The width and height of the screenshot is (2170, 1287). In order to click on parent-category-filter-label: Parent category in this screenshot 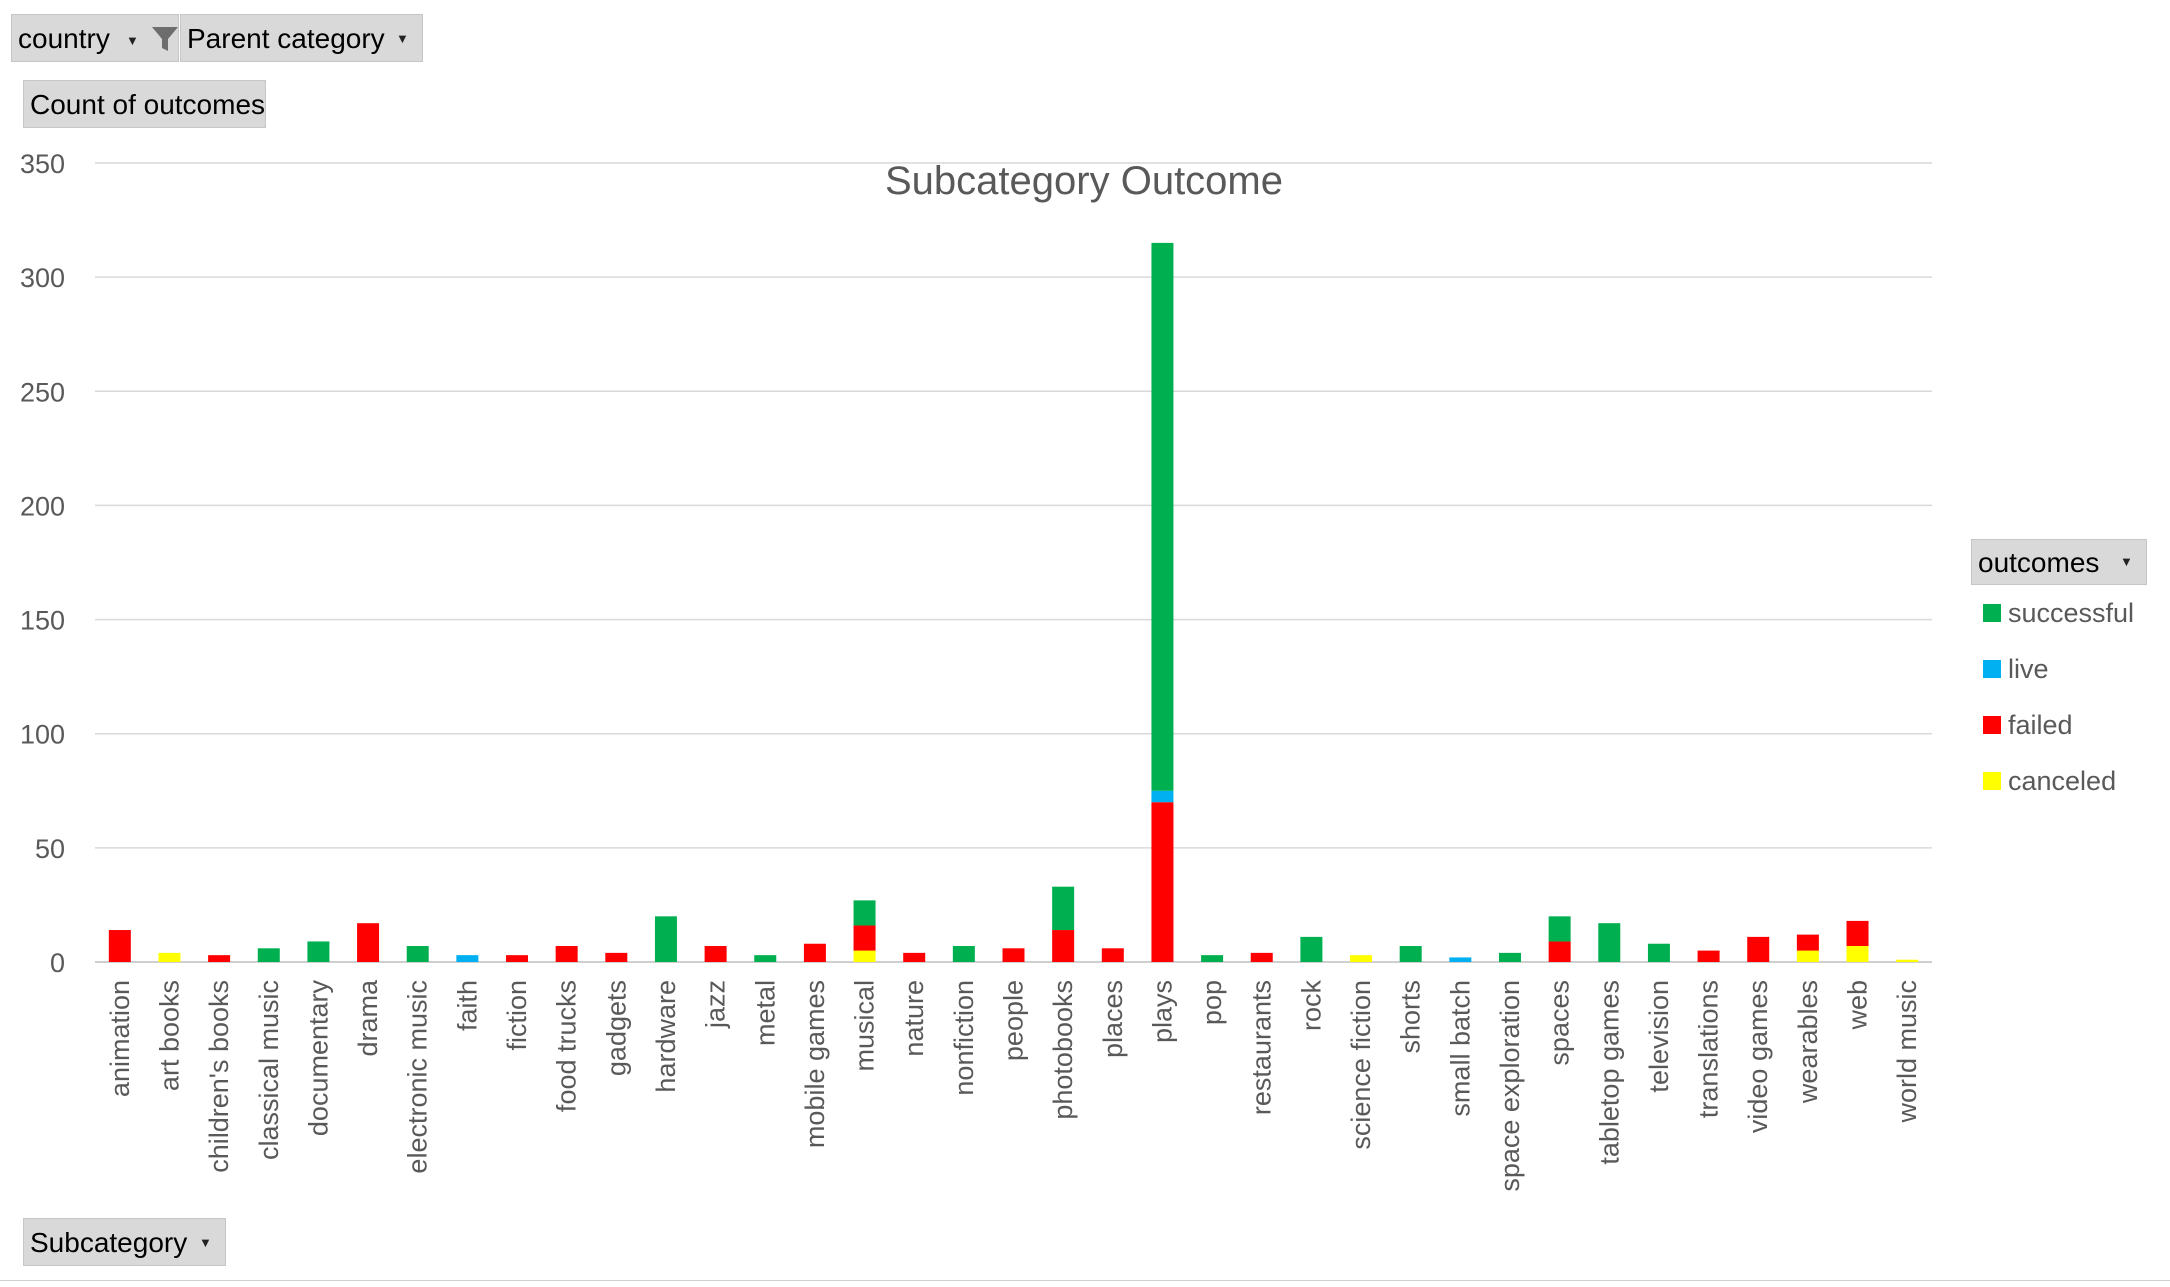, I will do `click(286, 38)`.